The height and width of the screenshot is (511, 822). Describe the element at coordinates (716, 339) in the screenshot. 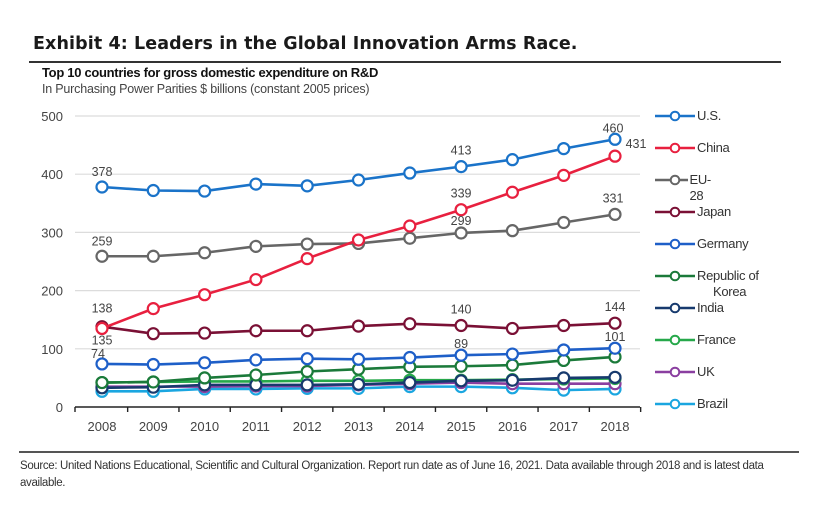

I see `legend-label: France` at that location.